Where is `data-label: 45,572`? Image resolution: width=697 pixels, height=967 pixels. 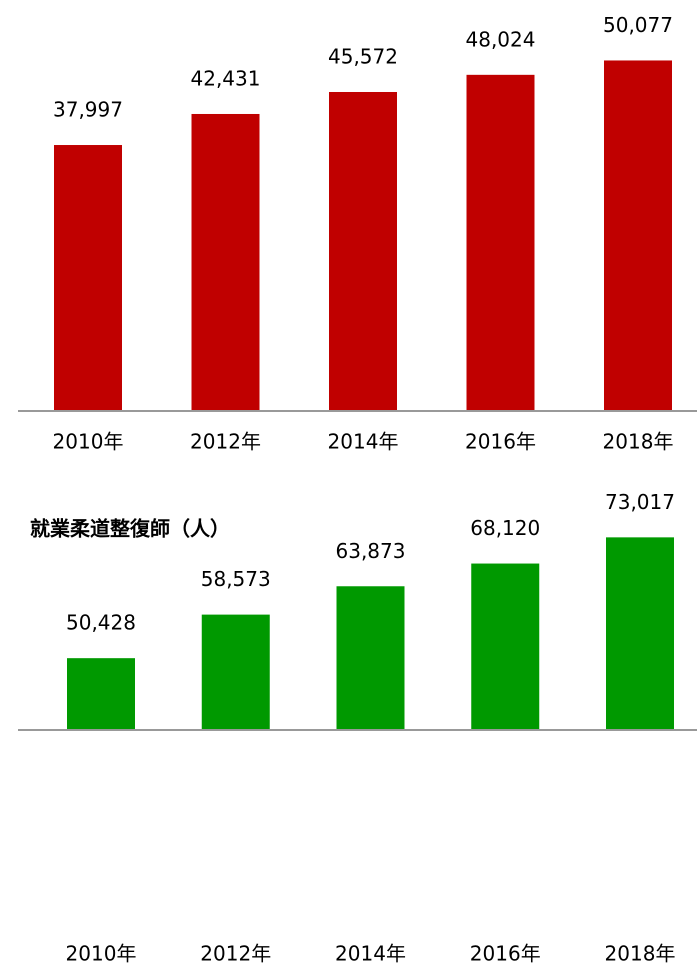 data-label: 45,572 is located at coordinates (363, 56).